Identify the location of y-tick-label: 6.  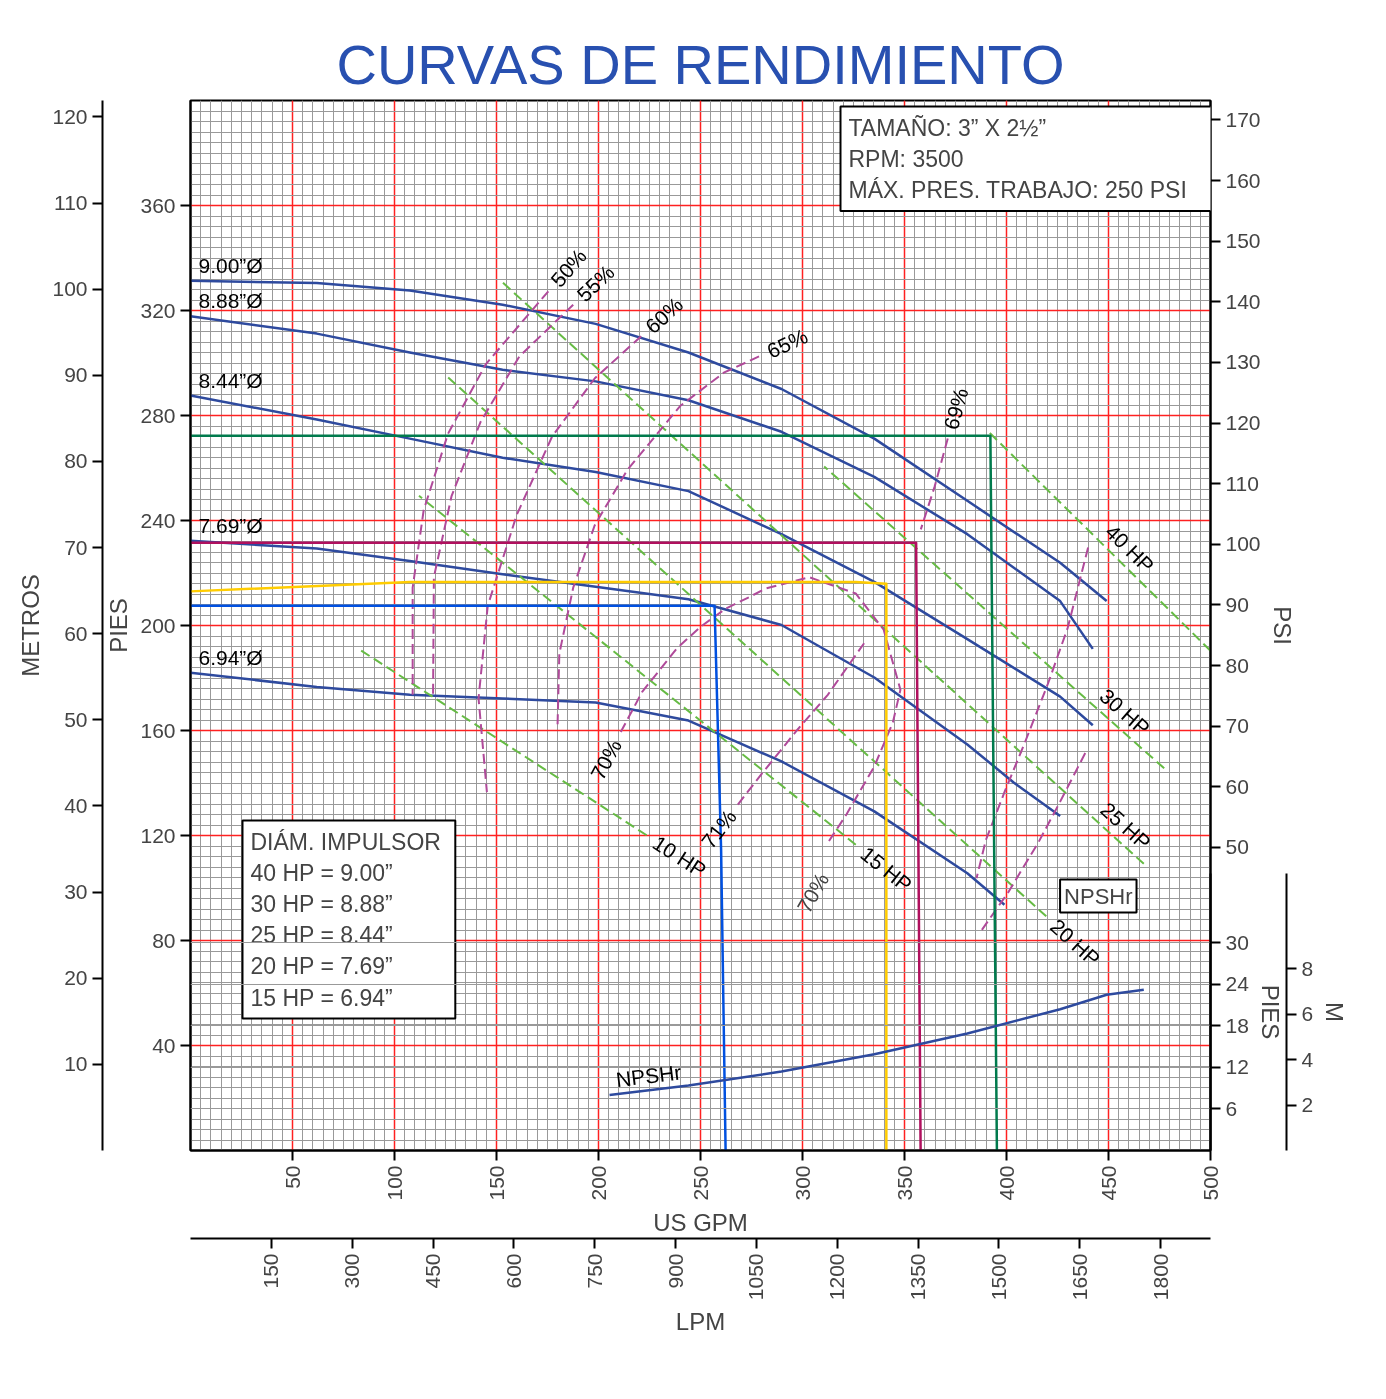
(1231, 1108).